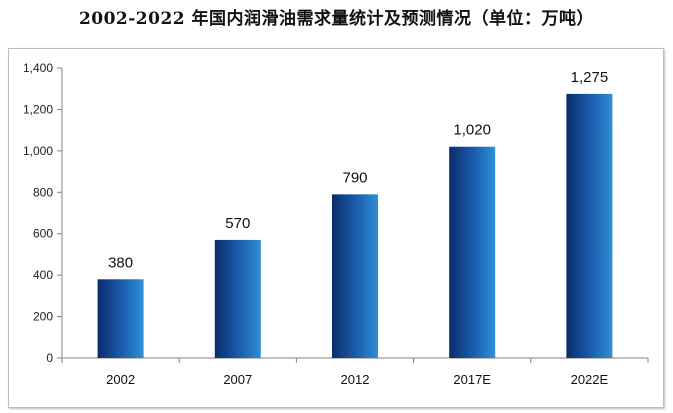 The height and width of the screenshot is (413, 673). I want to click on data-label-2007: 570, so click(237, 223).